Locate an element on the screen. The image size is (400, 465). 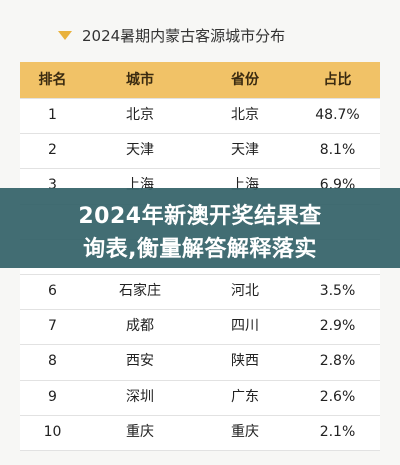
table-cell: 8.1% is located at coordinates (337, 150).